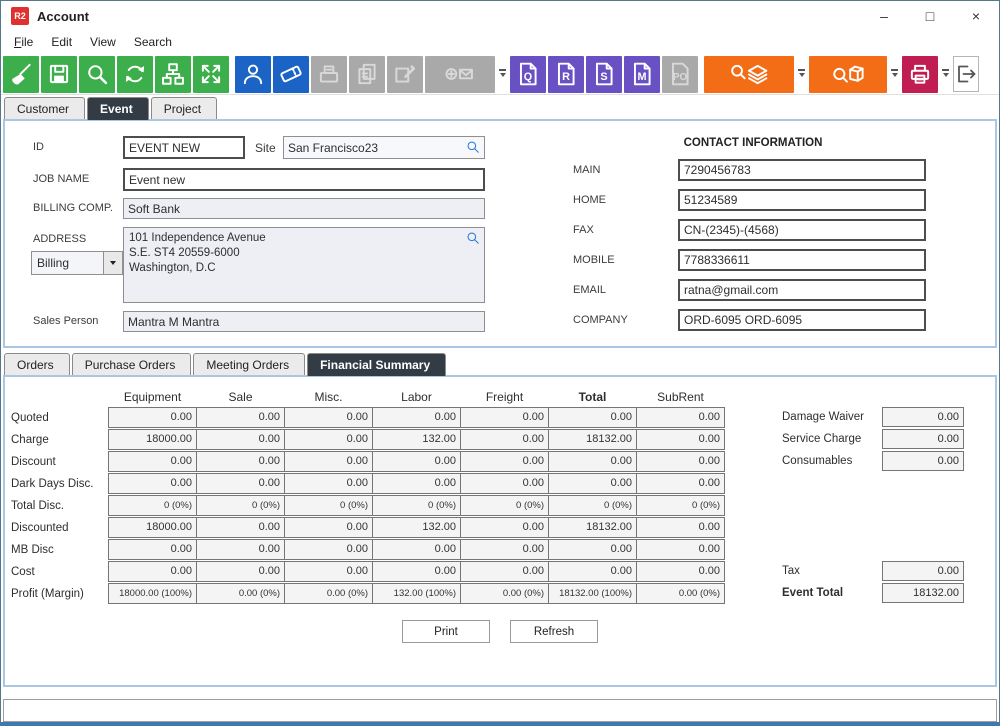 Image resolution: width=1000 pixels, height=726 pixels. I want to click on side-label: Event Total, so click(813, 593).